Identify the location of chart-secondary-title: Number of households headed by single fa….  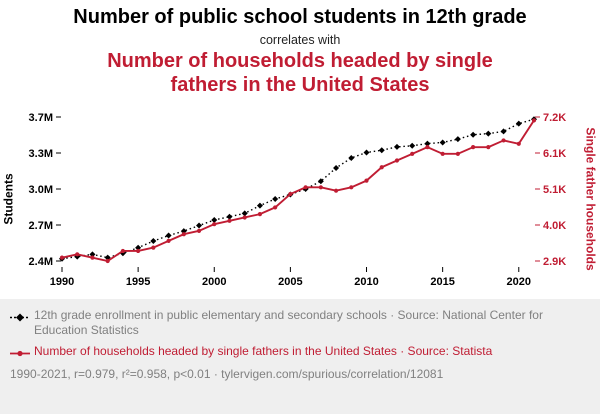
(300, 73).